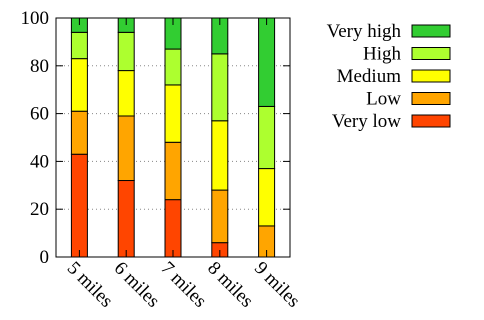 This screenshot has height=320, width=484. I want to click on legend-label-2: Medium, so click(369, 76).